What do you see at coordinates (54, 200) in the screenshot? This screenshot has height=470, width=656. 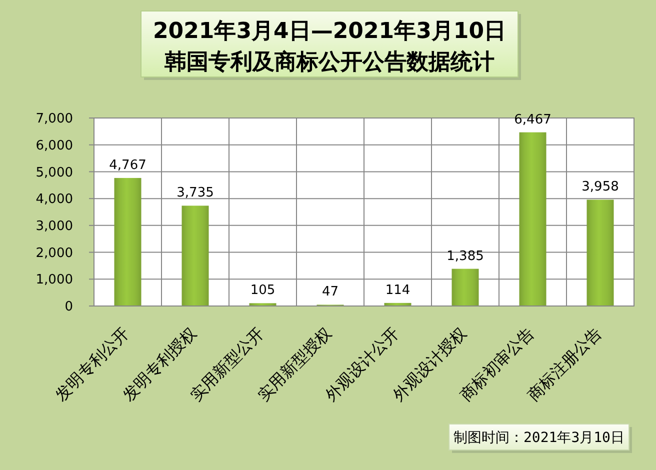 I see `y-tick-label: 4,000` at bounding box center [54, 200].